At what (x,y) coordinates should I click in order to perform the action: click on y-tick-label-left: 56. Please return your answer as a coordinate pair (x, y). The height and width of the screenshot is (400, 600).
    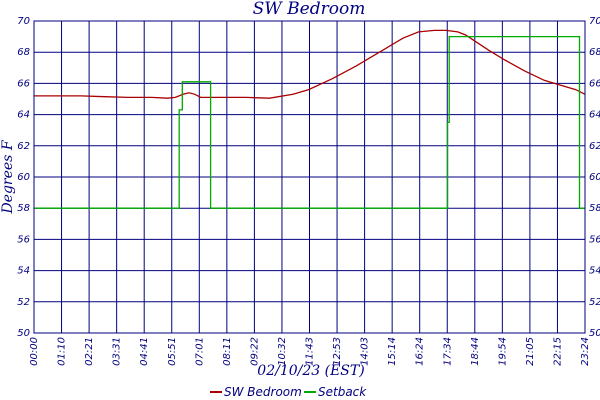
    Looking at the image, I should click on (23, 239).